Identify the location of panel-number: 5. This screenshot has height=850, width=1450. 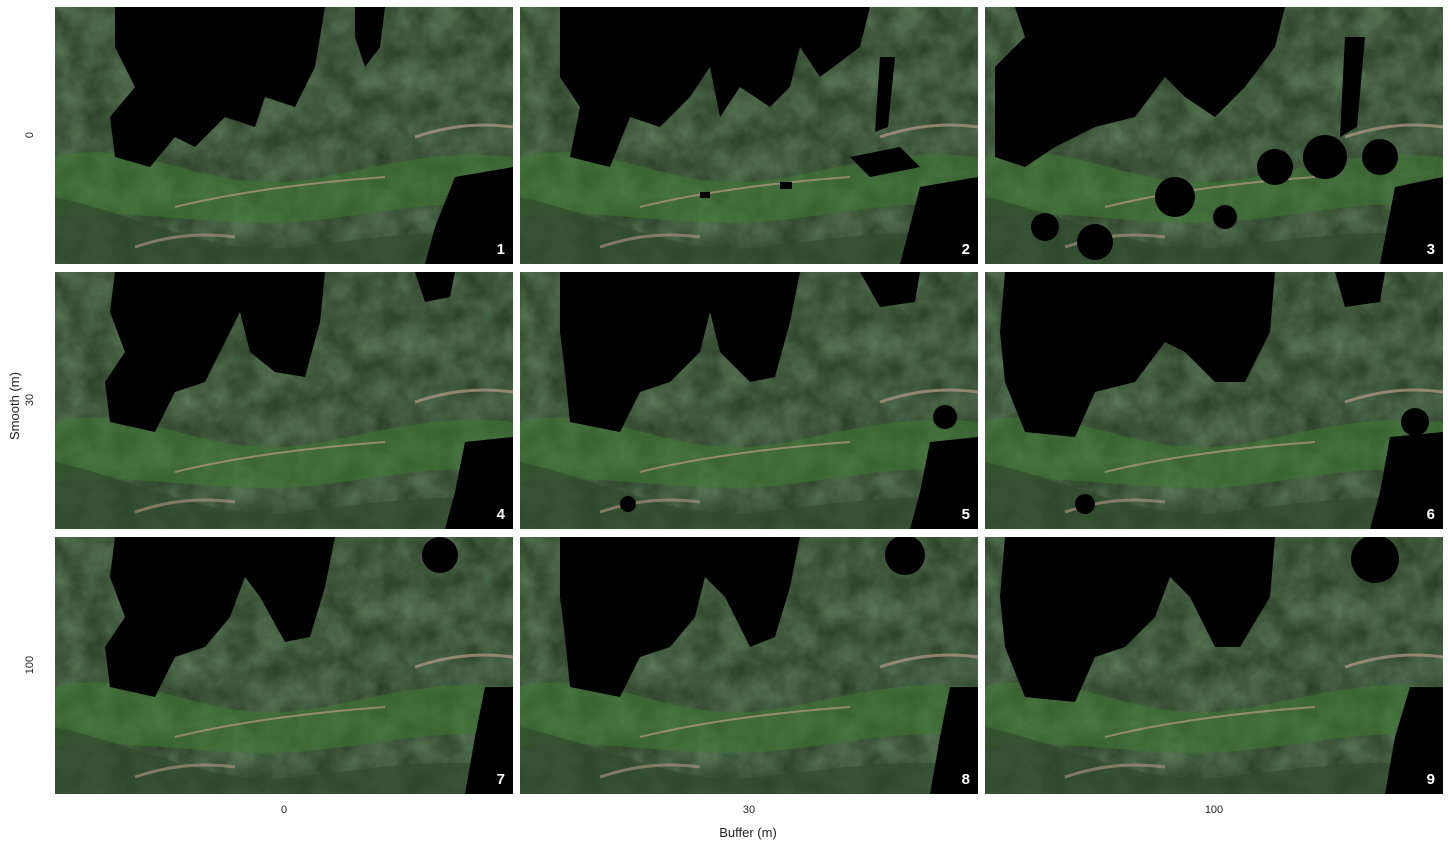
(965, 514).